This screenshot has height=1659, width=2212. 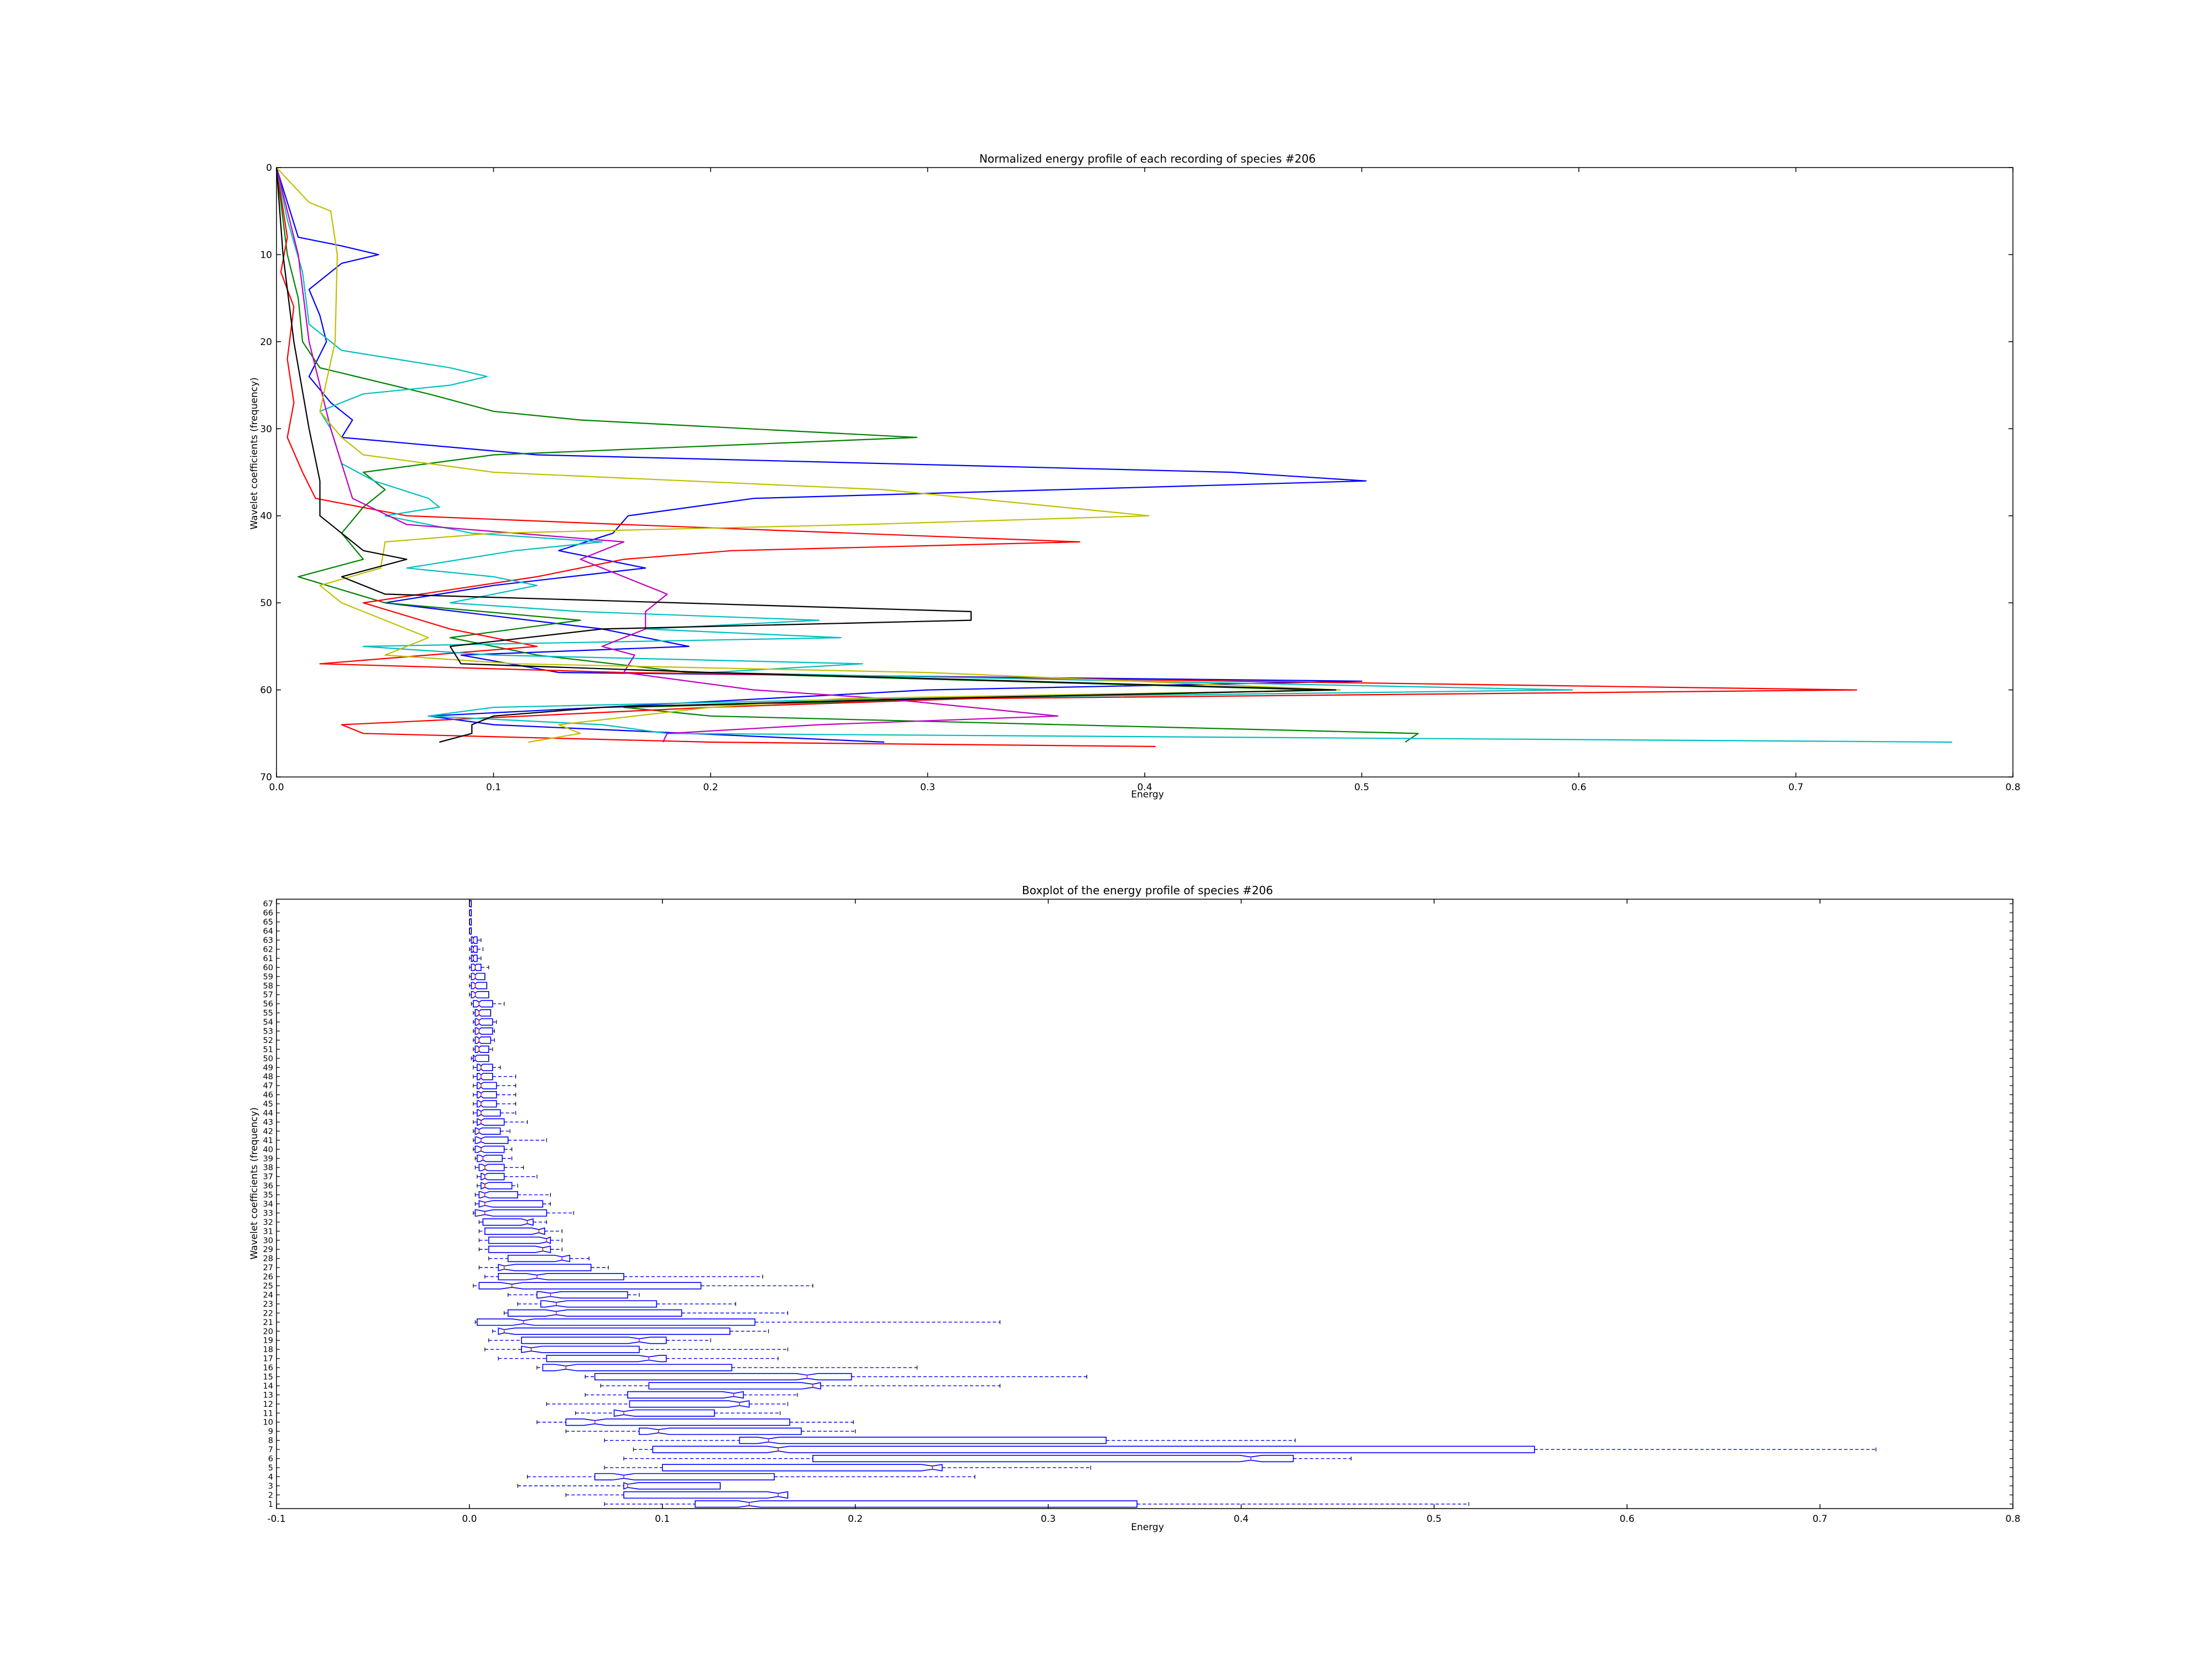 I want to click on y-tick-label: 59, so click(x=268, y=978).